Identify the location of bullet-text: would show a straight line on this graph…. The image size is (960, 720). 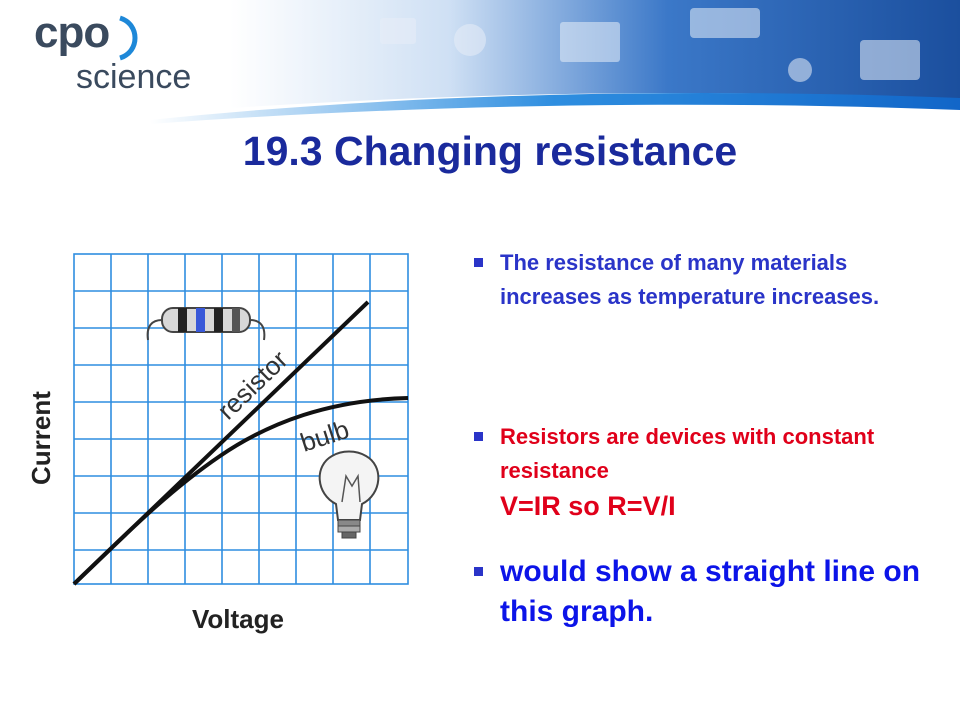
(710, 591).